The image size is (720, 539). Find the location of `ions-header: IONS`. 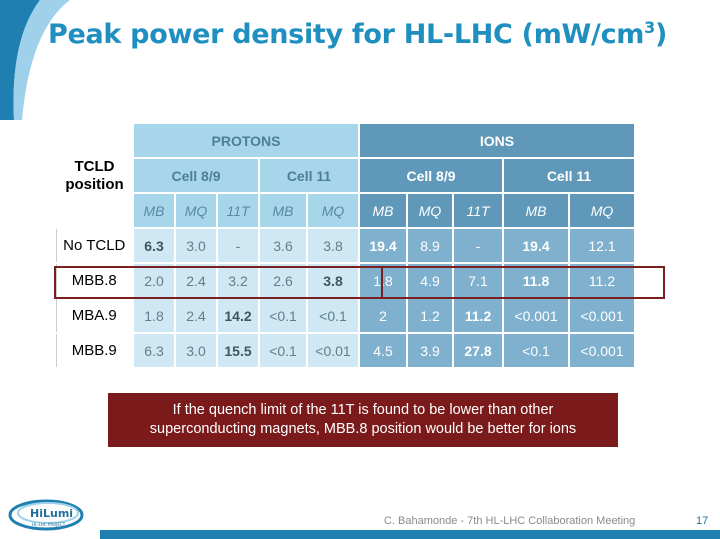

ions-header: IONS is located at coordinates (497, 140).